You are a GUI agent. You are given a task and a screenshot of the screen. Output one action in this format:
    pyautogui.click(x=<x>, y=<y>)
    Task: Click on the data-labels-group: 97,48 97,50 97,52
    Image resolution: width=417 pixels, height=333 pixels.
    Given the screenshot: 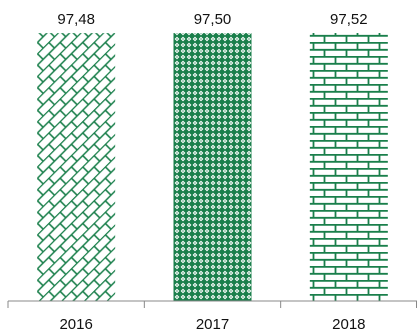 What is the action you would take?
    pyautogui.click(x=212, y=19)
    